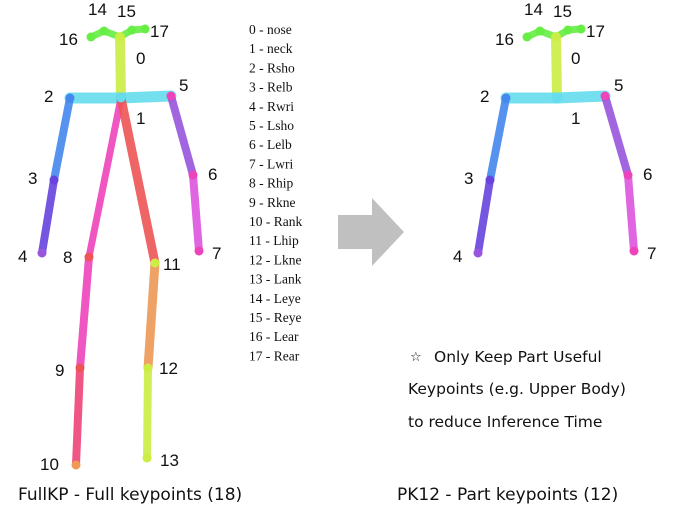 The height and width of the screenshot is (515, 678). Describe the element at coordinates (595, 31) in the screenshot. I see `right-label-17: 17` at that location.